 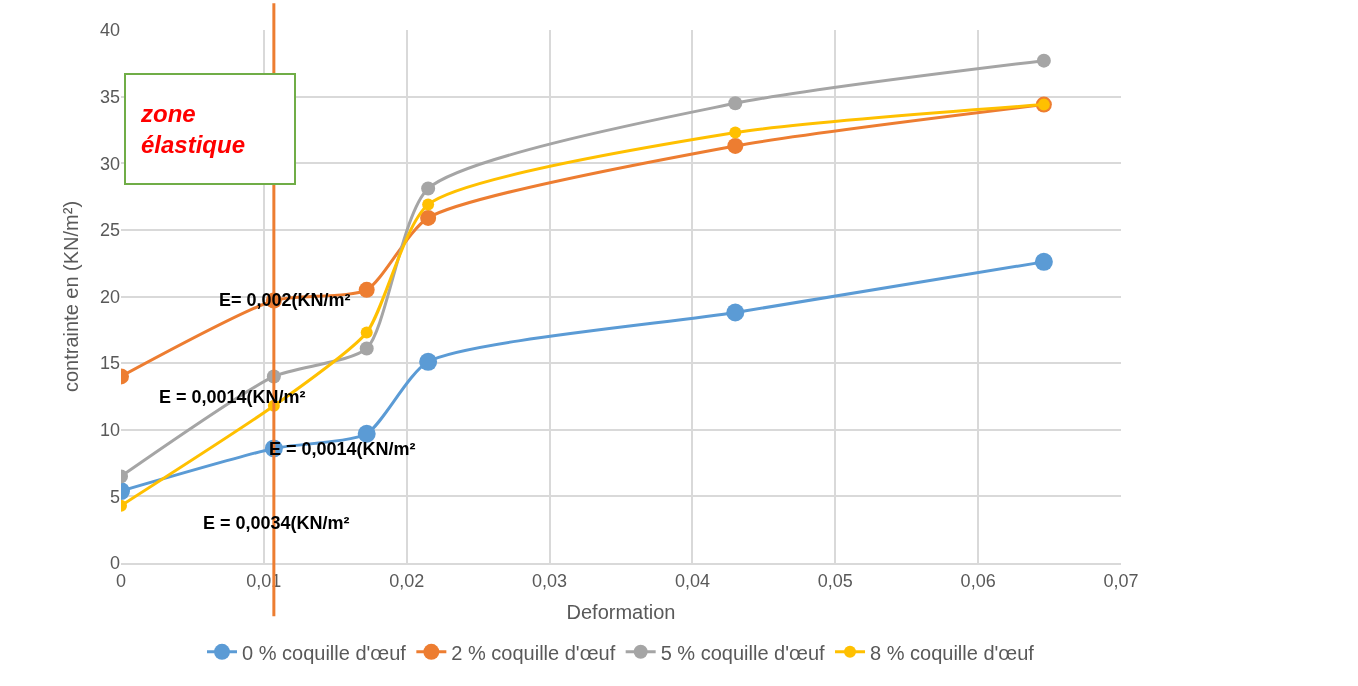 What do you see at coordinates (109, 296) in the screenshot?
I see `y-tick-label: 20` at bounding box center [109, 296].